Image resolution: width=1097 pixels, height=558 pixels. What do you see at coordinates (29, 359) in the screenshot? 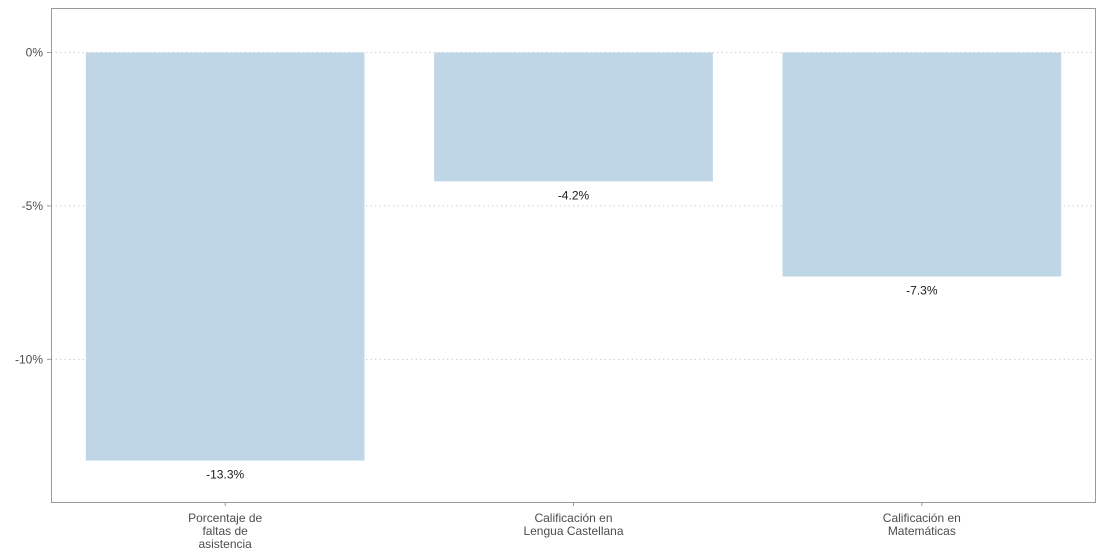
I see `y-tick-label: -10%` at bounding box center [29, 359].